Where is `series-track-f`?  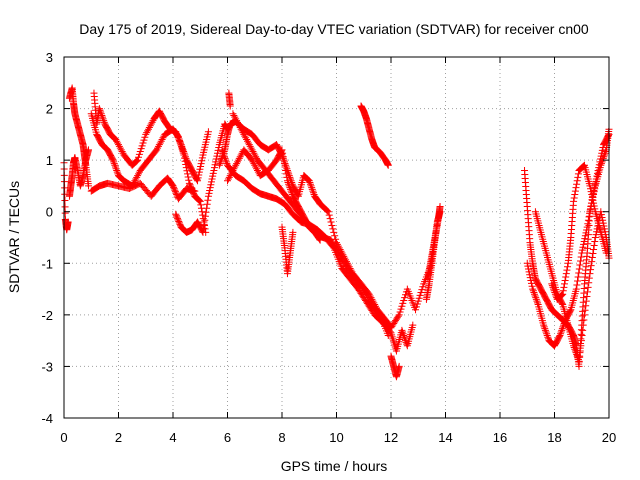 series-track-f is located at coordinates (143, 188).